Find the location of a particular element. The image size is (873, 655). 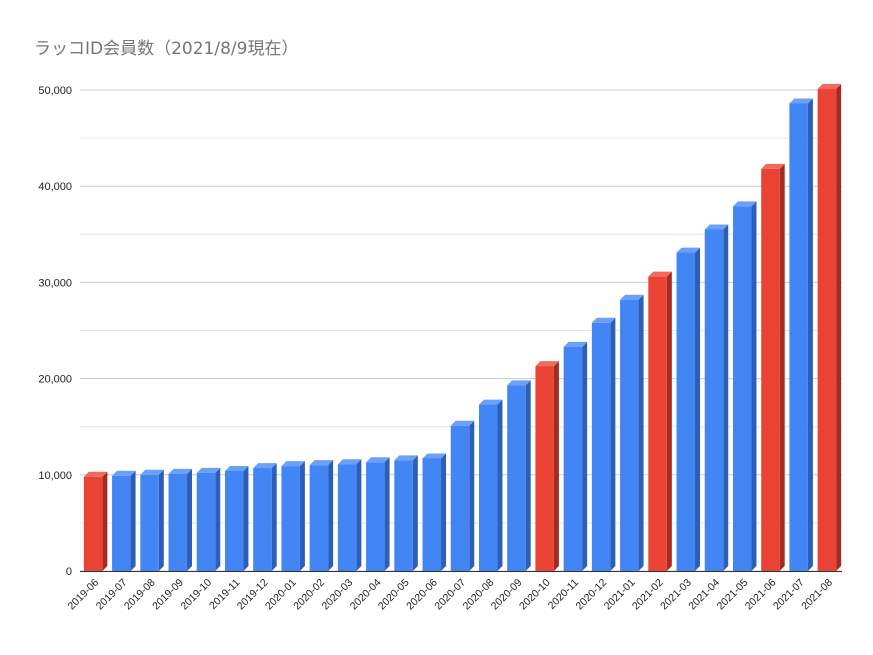

y-tick-label: 30,000 is located at coordinates (55, 283).